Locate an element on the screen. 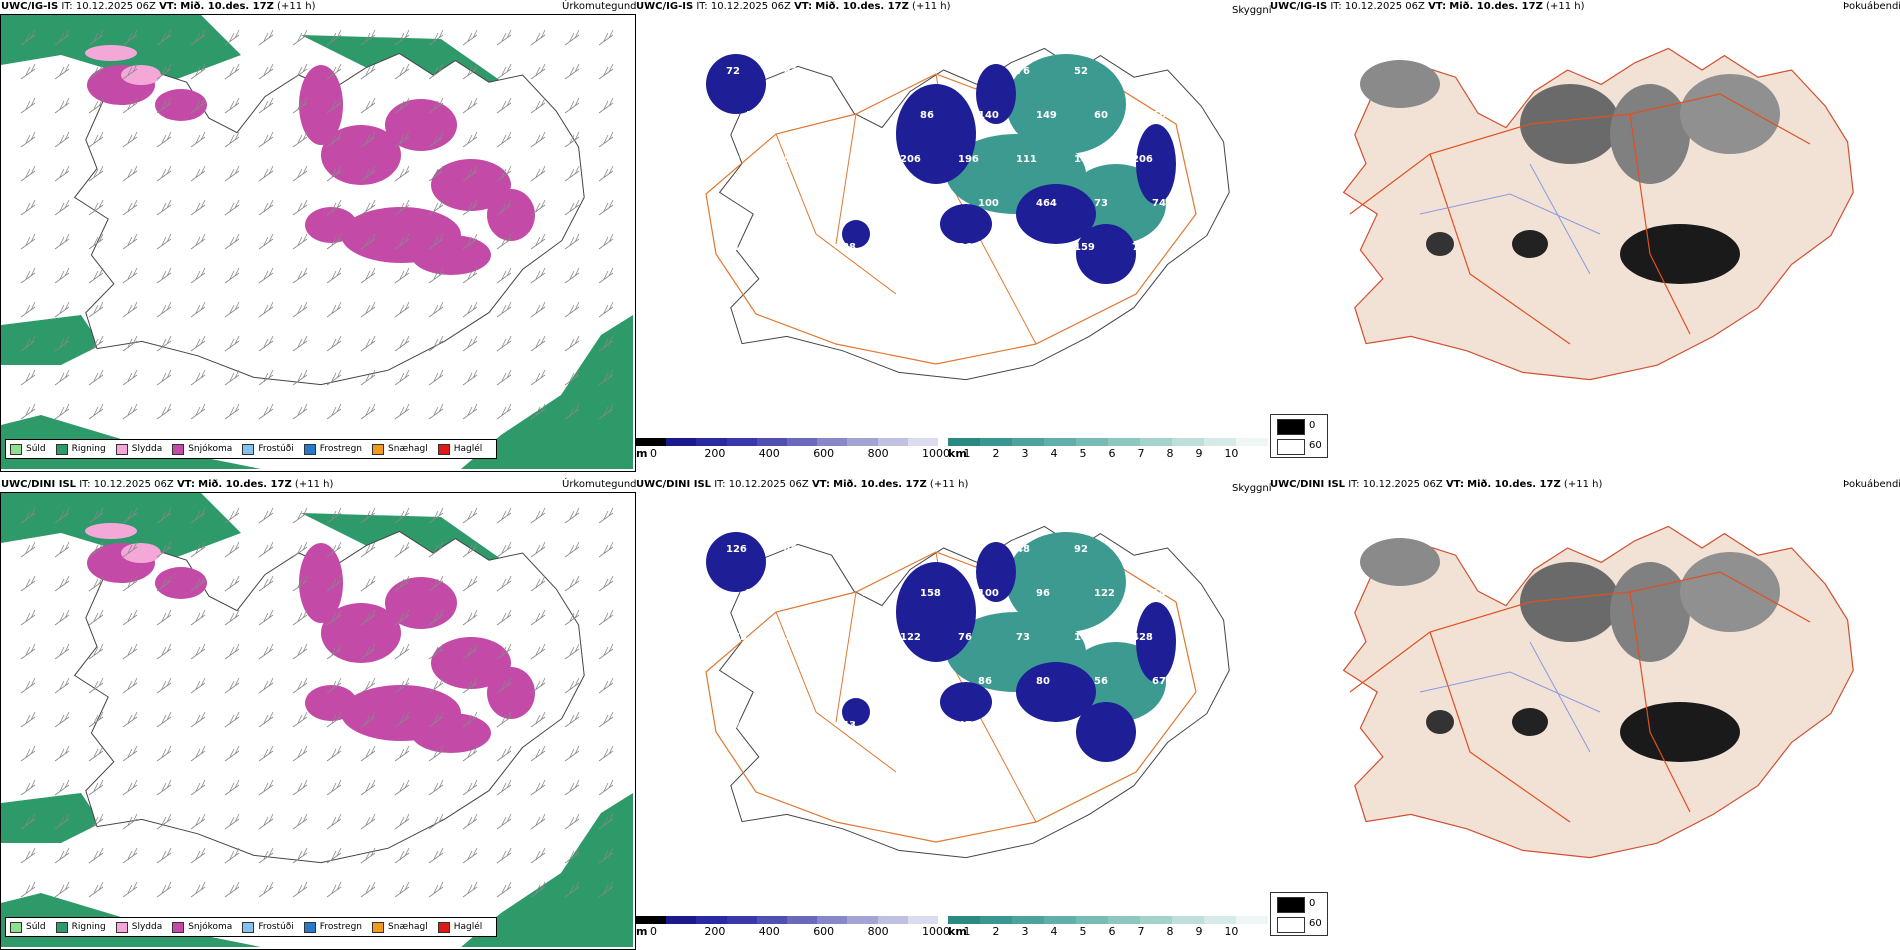 The height and width of the screenshot is (950, 1900). ceiling-value-label: 126 is located at coordinates (736, 549).